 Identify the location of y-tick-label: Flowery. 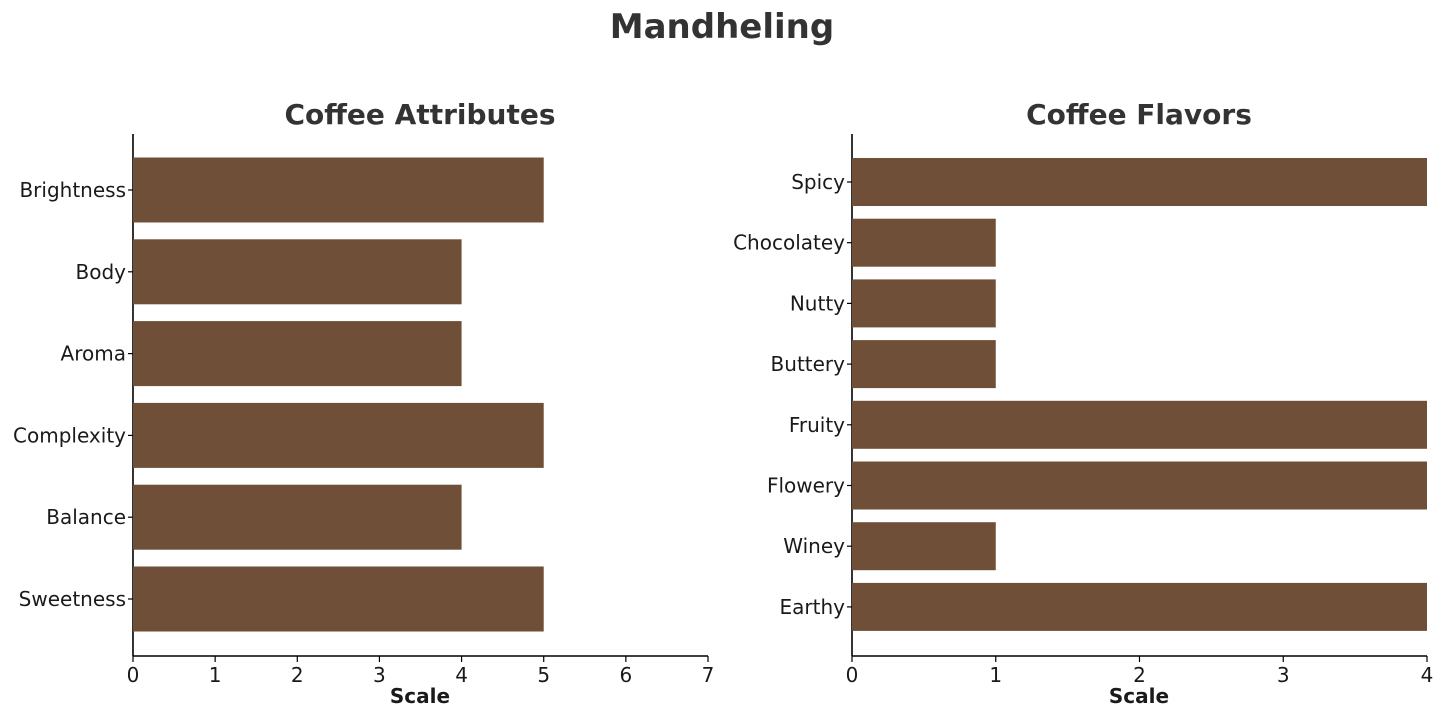
(806, 486).